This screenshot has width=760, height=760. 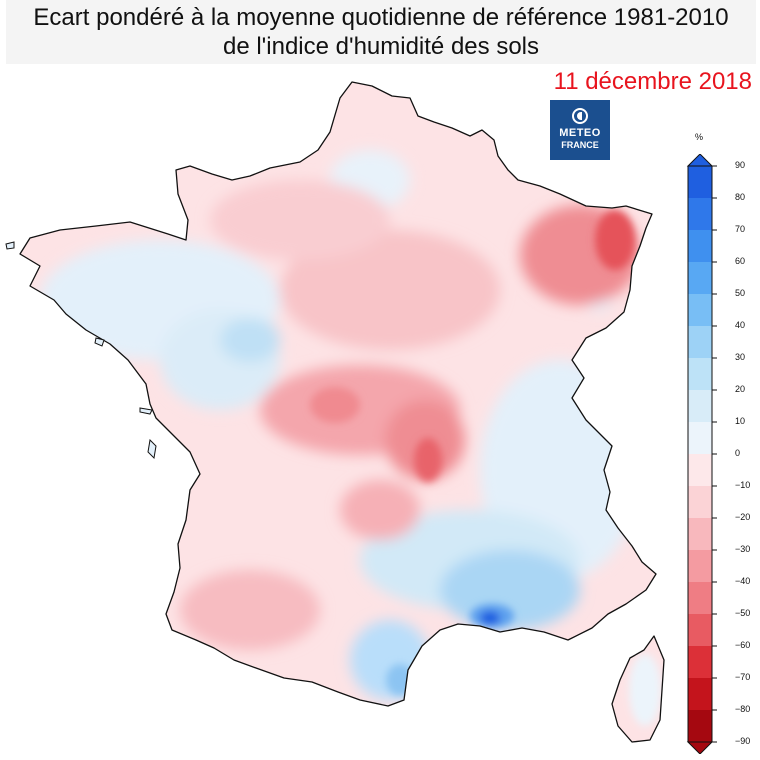 What do you see at coordinates (743, 613) in the screenshot?
I see `legend-tick-label: −50` at bounding box center [743, 613].